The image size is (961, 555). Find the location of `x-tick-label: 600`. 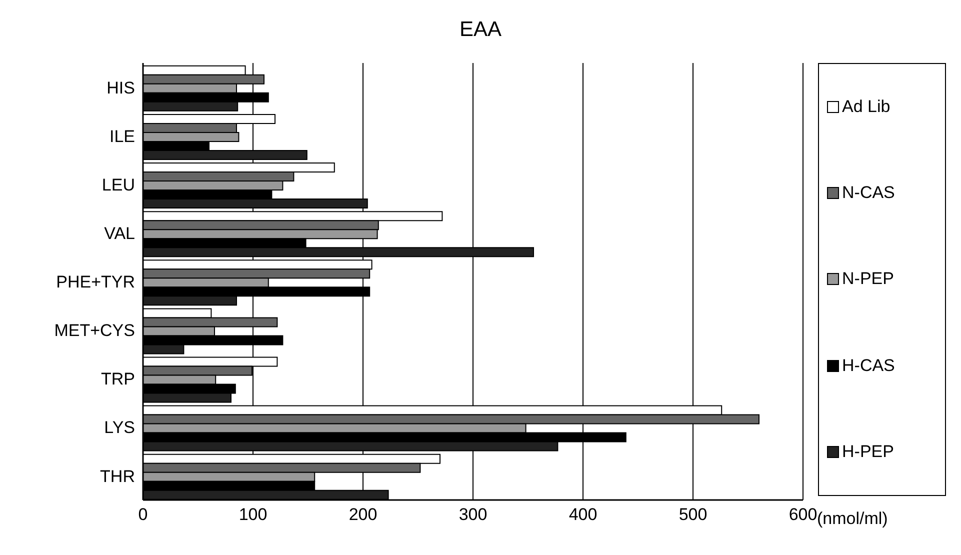

x-tick-label: 600 is located at coordinates (803, 514).